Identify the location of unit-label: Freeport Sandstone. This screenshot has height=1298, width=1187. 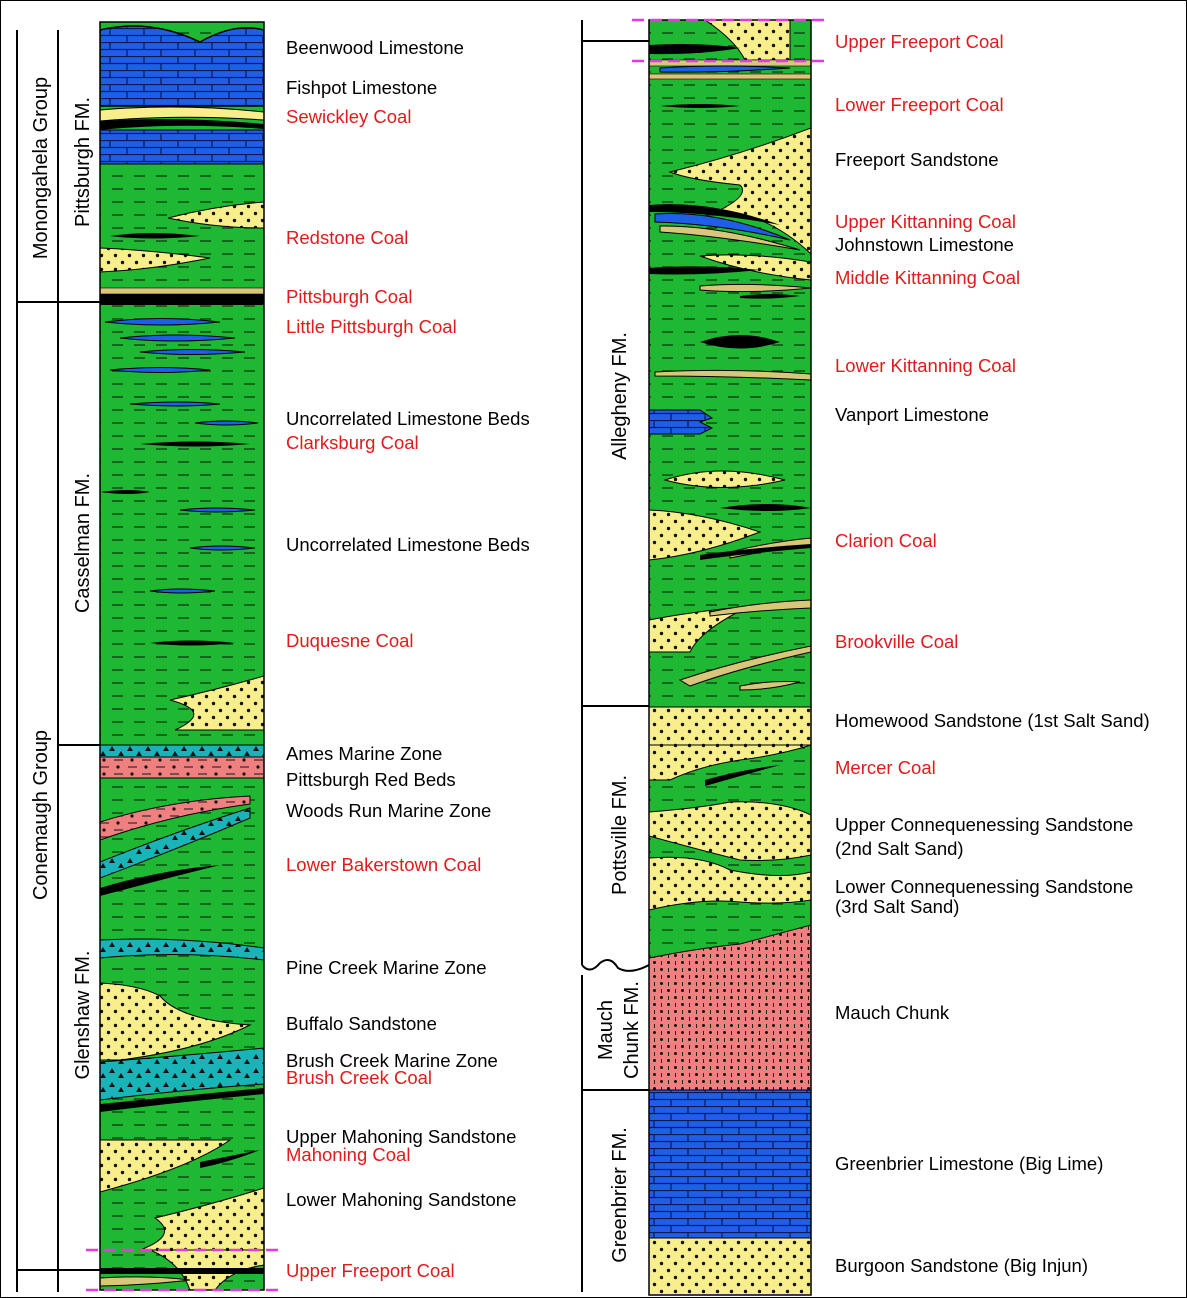
(917, 159).